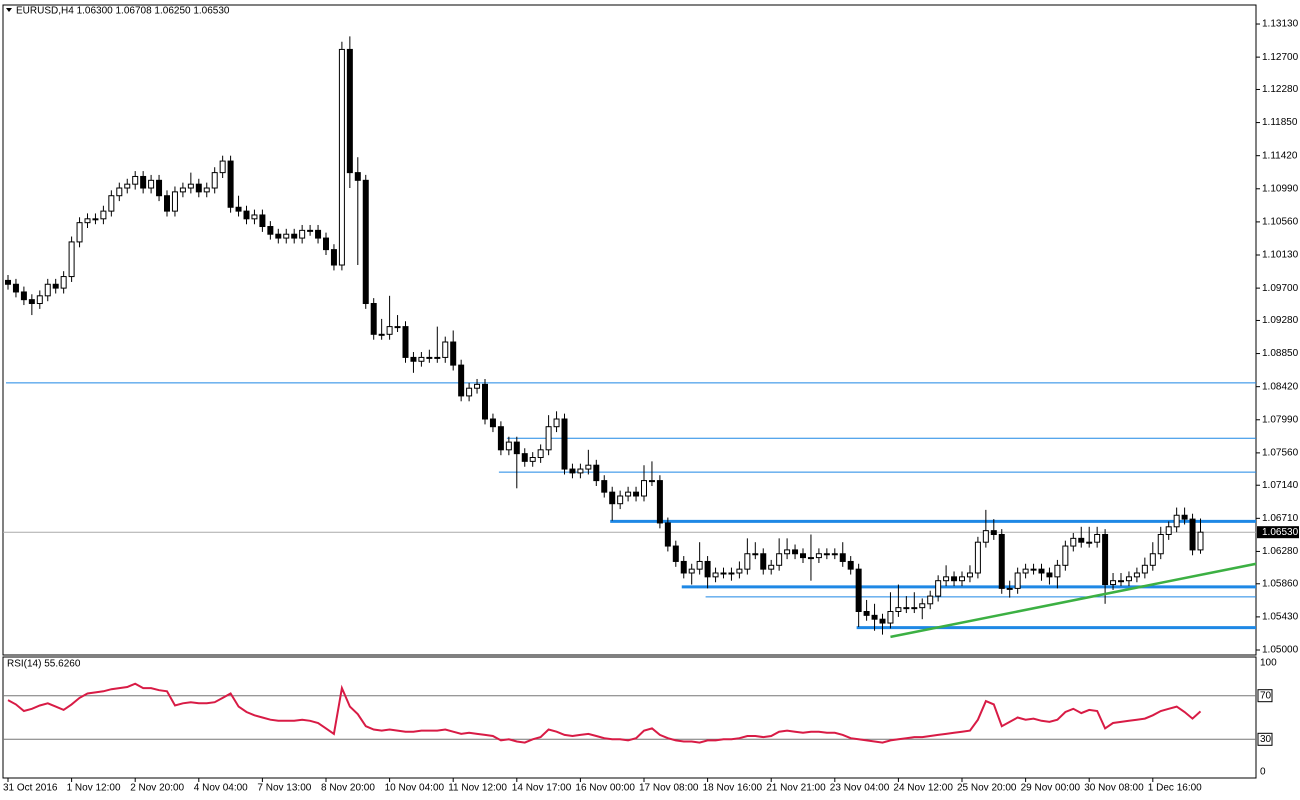 The height and width of the screenshot is (800, 1300). Describe the element at coordinates (733, 788) in the screenshot. I see `x-tick-label: 18 Nov 16:00` at that location.